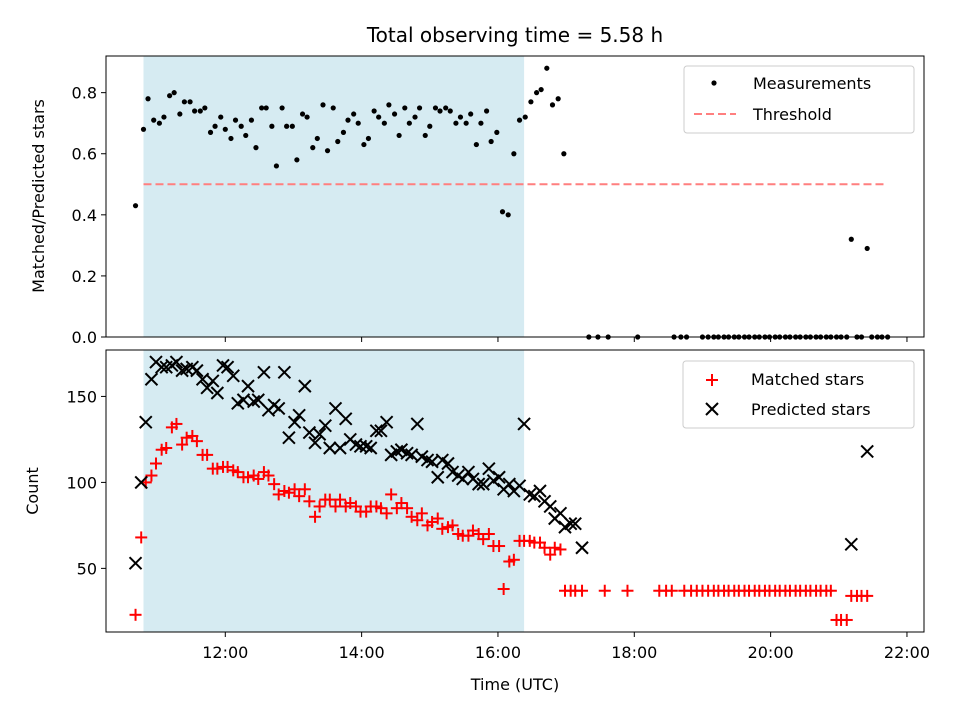 The width and height of the screenshot is (960, 720). I want to click on count-y-tick-label: 150, so click(81, 396).